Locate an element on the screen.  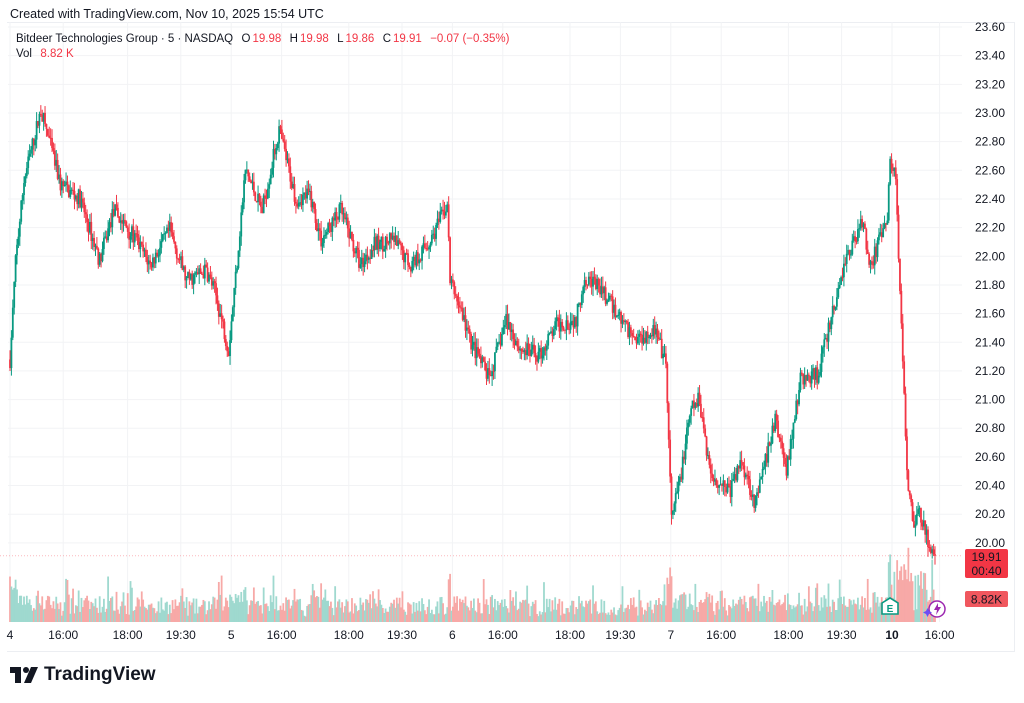
time-tick-label: 19:30 is located at coordinates (620, 635).